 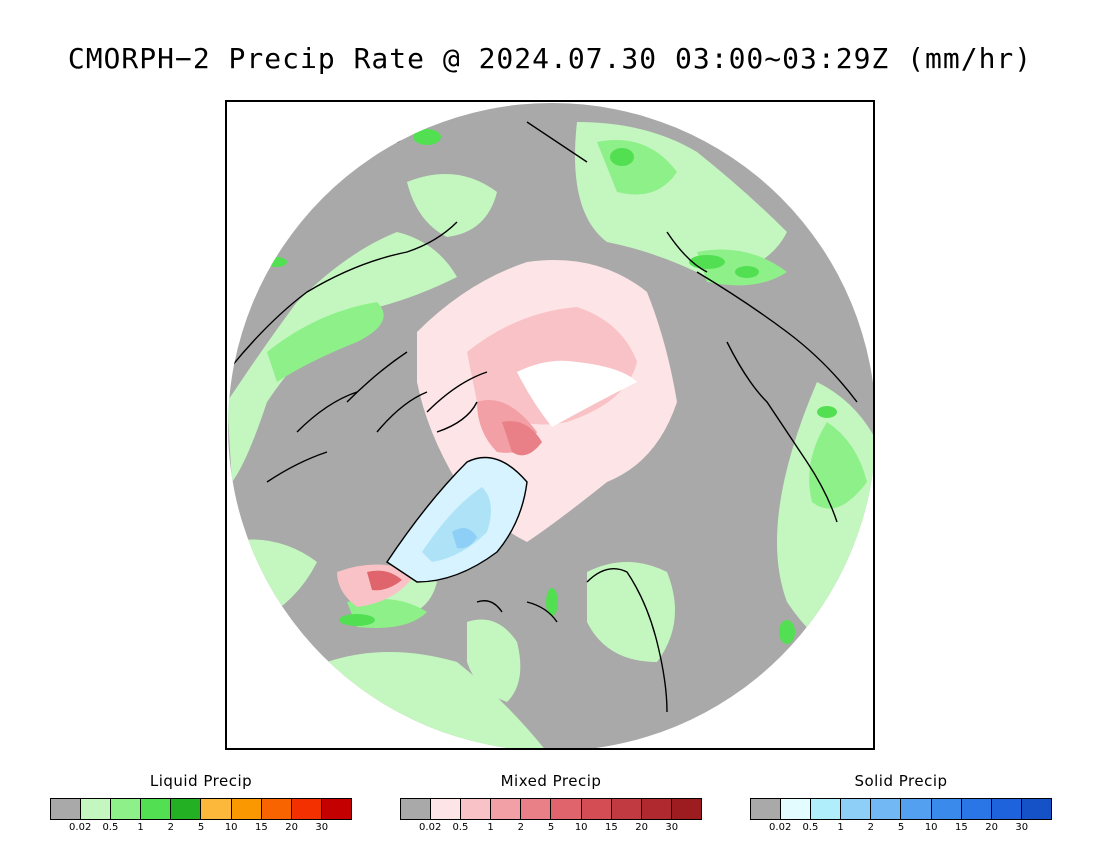 What do you see at coordinates (577, 393) in the screenshot?
I see `pole-no-data` at bounding box center [577, 393].